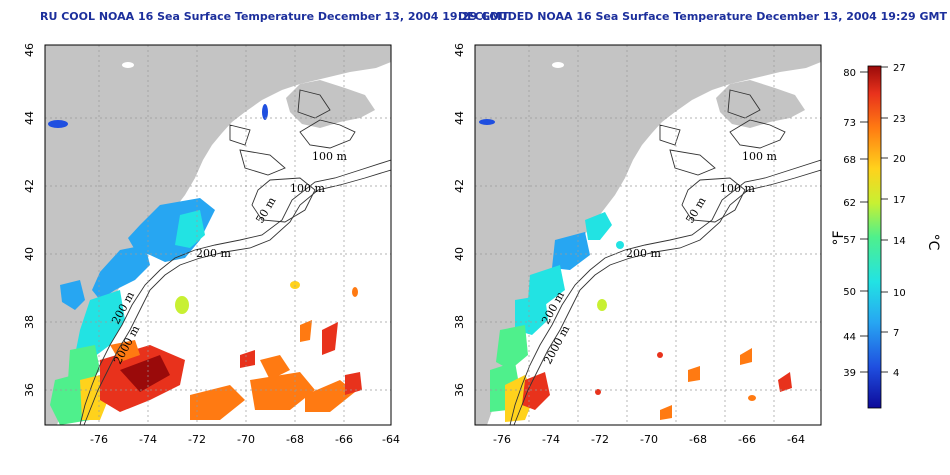 Image resolution: width=950 pixels, height=475 pixels. Describe the element at coordinates (933, 242) in the screenshot. I see `celsius-unit-label: °C` at that location.